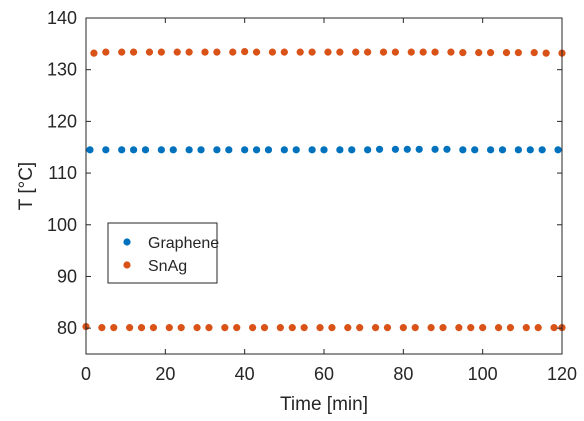 Image resolution: width=584 pixels, height=421 pixels. What do you see at coordinates (62, 173) in the screenshot?
I see `y-tick-label: 110` at bounding box center [62, 173].